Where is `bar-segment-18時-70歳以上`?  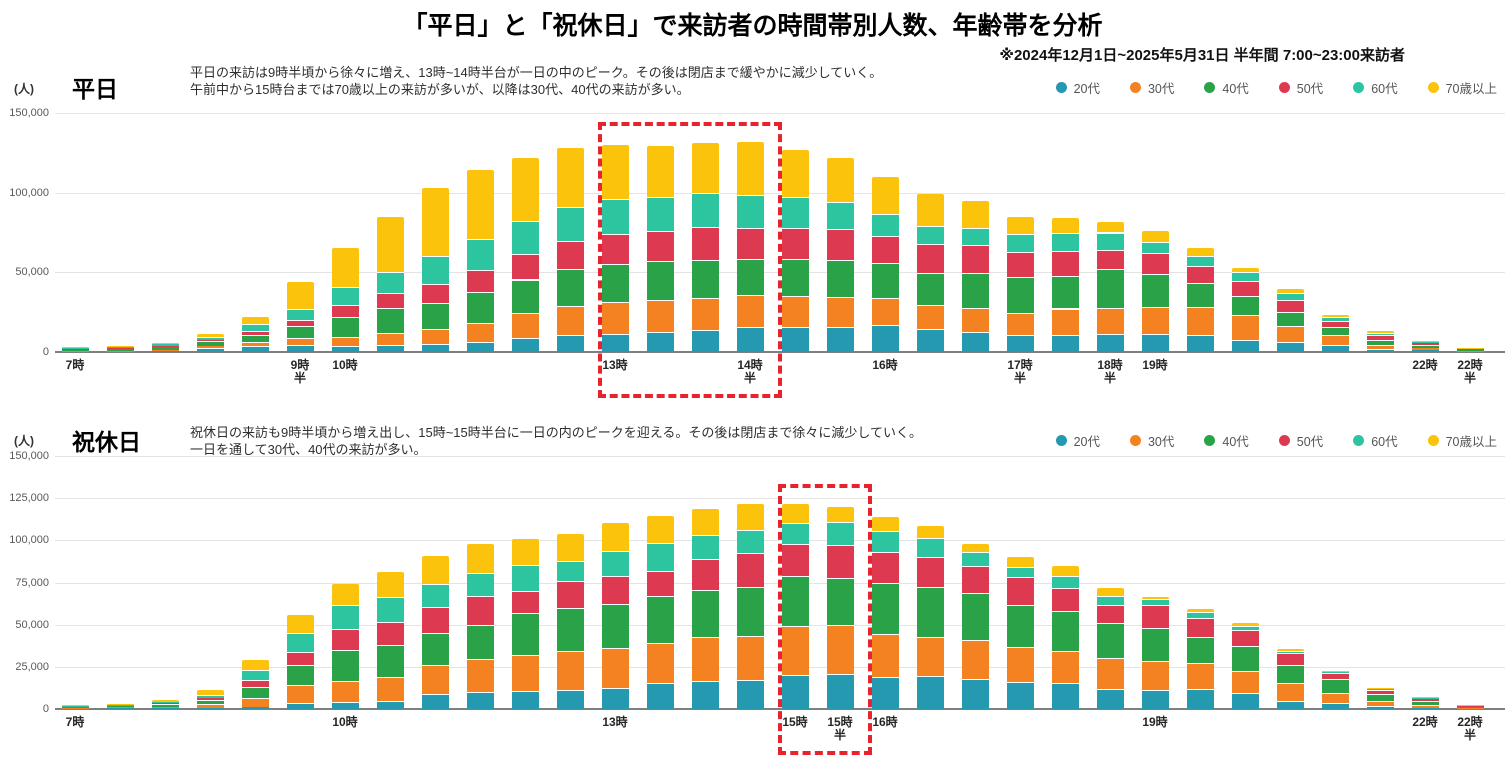
bar-segment-18時-70歳以上 is located at coordinates (1065, 226).